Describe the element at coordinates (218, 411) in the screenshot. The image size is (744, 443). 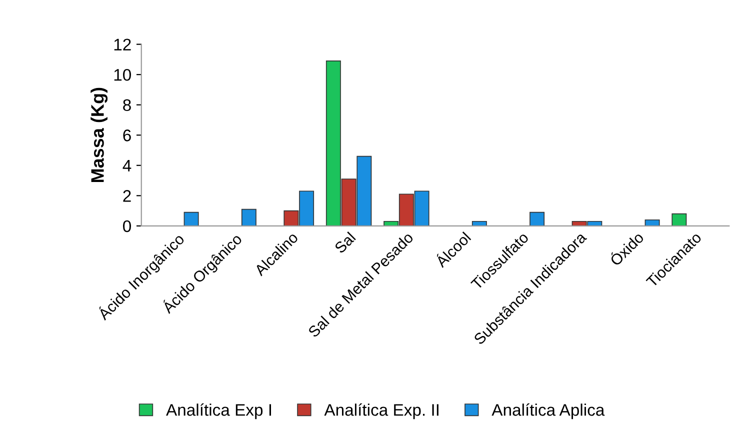
I see `legend-label: Analítica Exp I` at that location.